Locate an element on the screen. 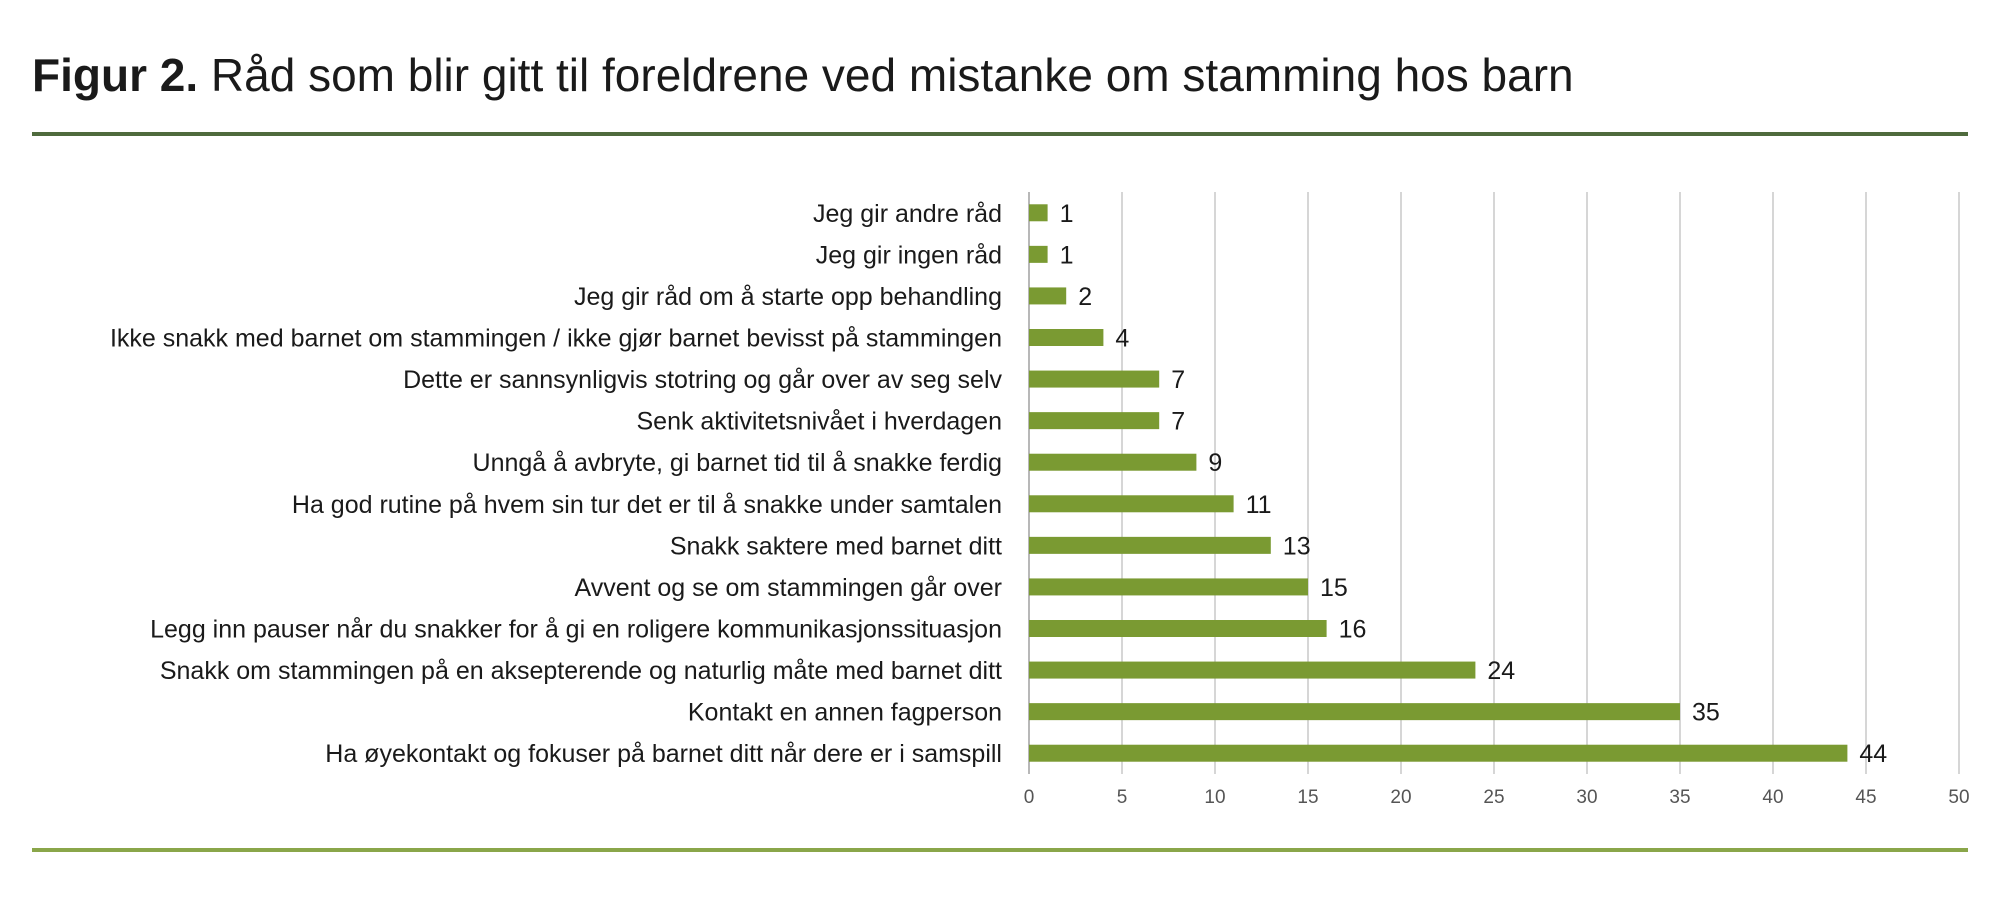  data-label: 13 is located at coordinates (1297, 546).